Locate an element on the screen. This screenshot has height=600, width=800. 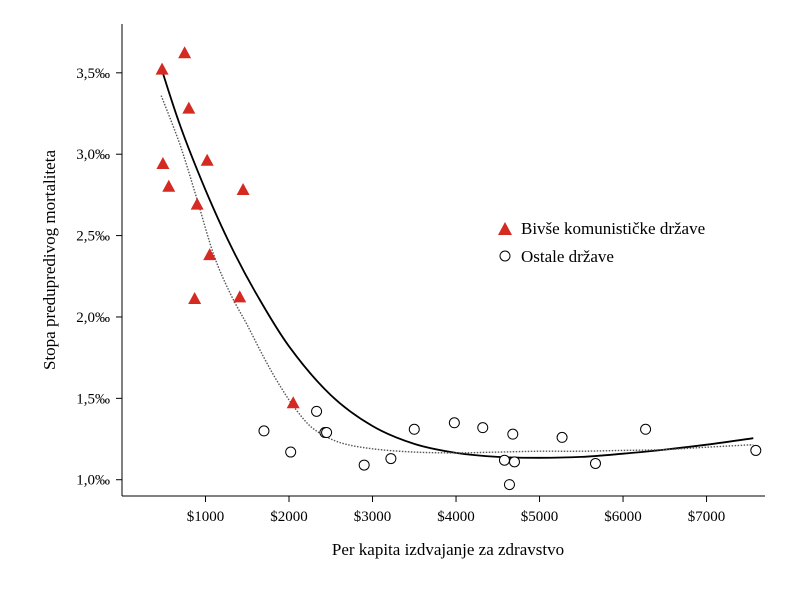
y-tick-label: 3,5‰ is located at coordinates (93, 74).